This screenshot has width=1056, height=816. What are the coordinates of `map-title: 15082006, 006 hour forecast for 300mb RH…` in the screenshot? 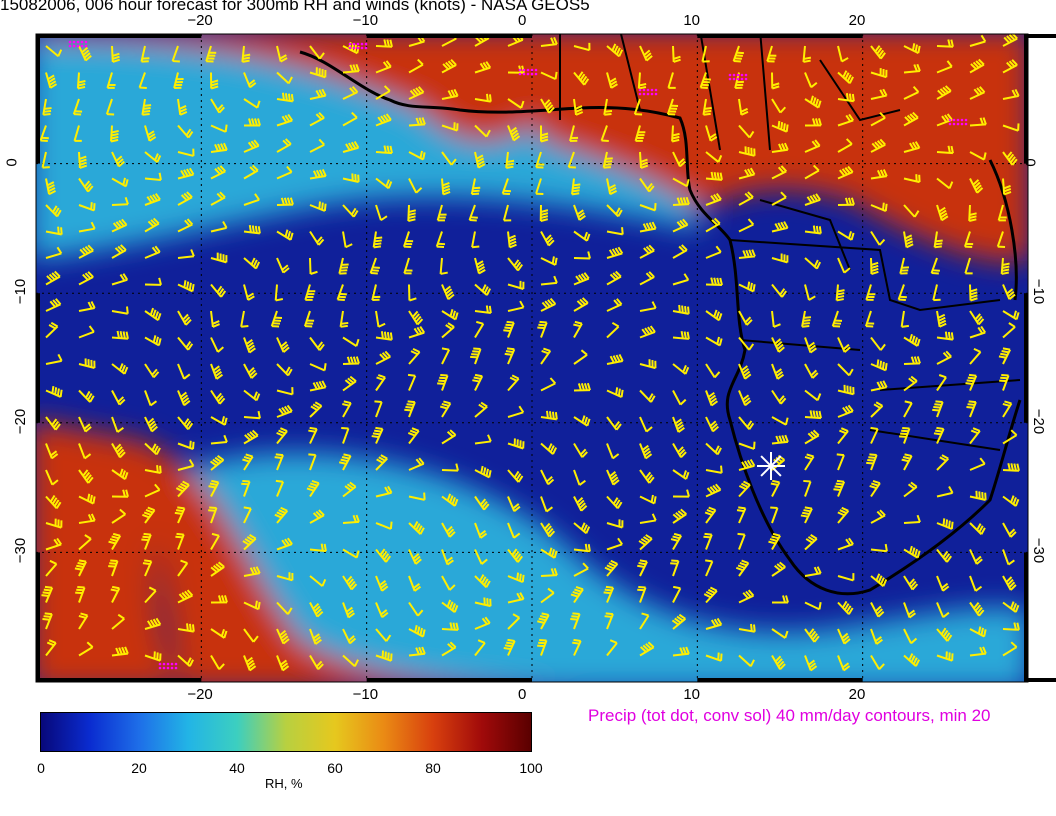 It's located at (295, 7).